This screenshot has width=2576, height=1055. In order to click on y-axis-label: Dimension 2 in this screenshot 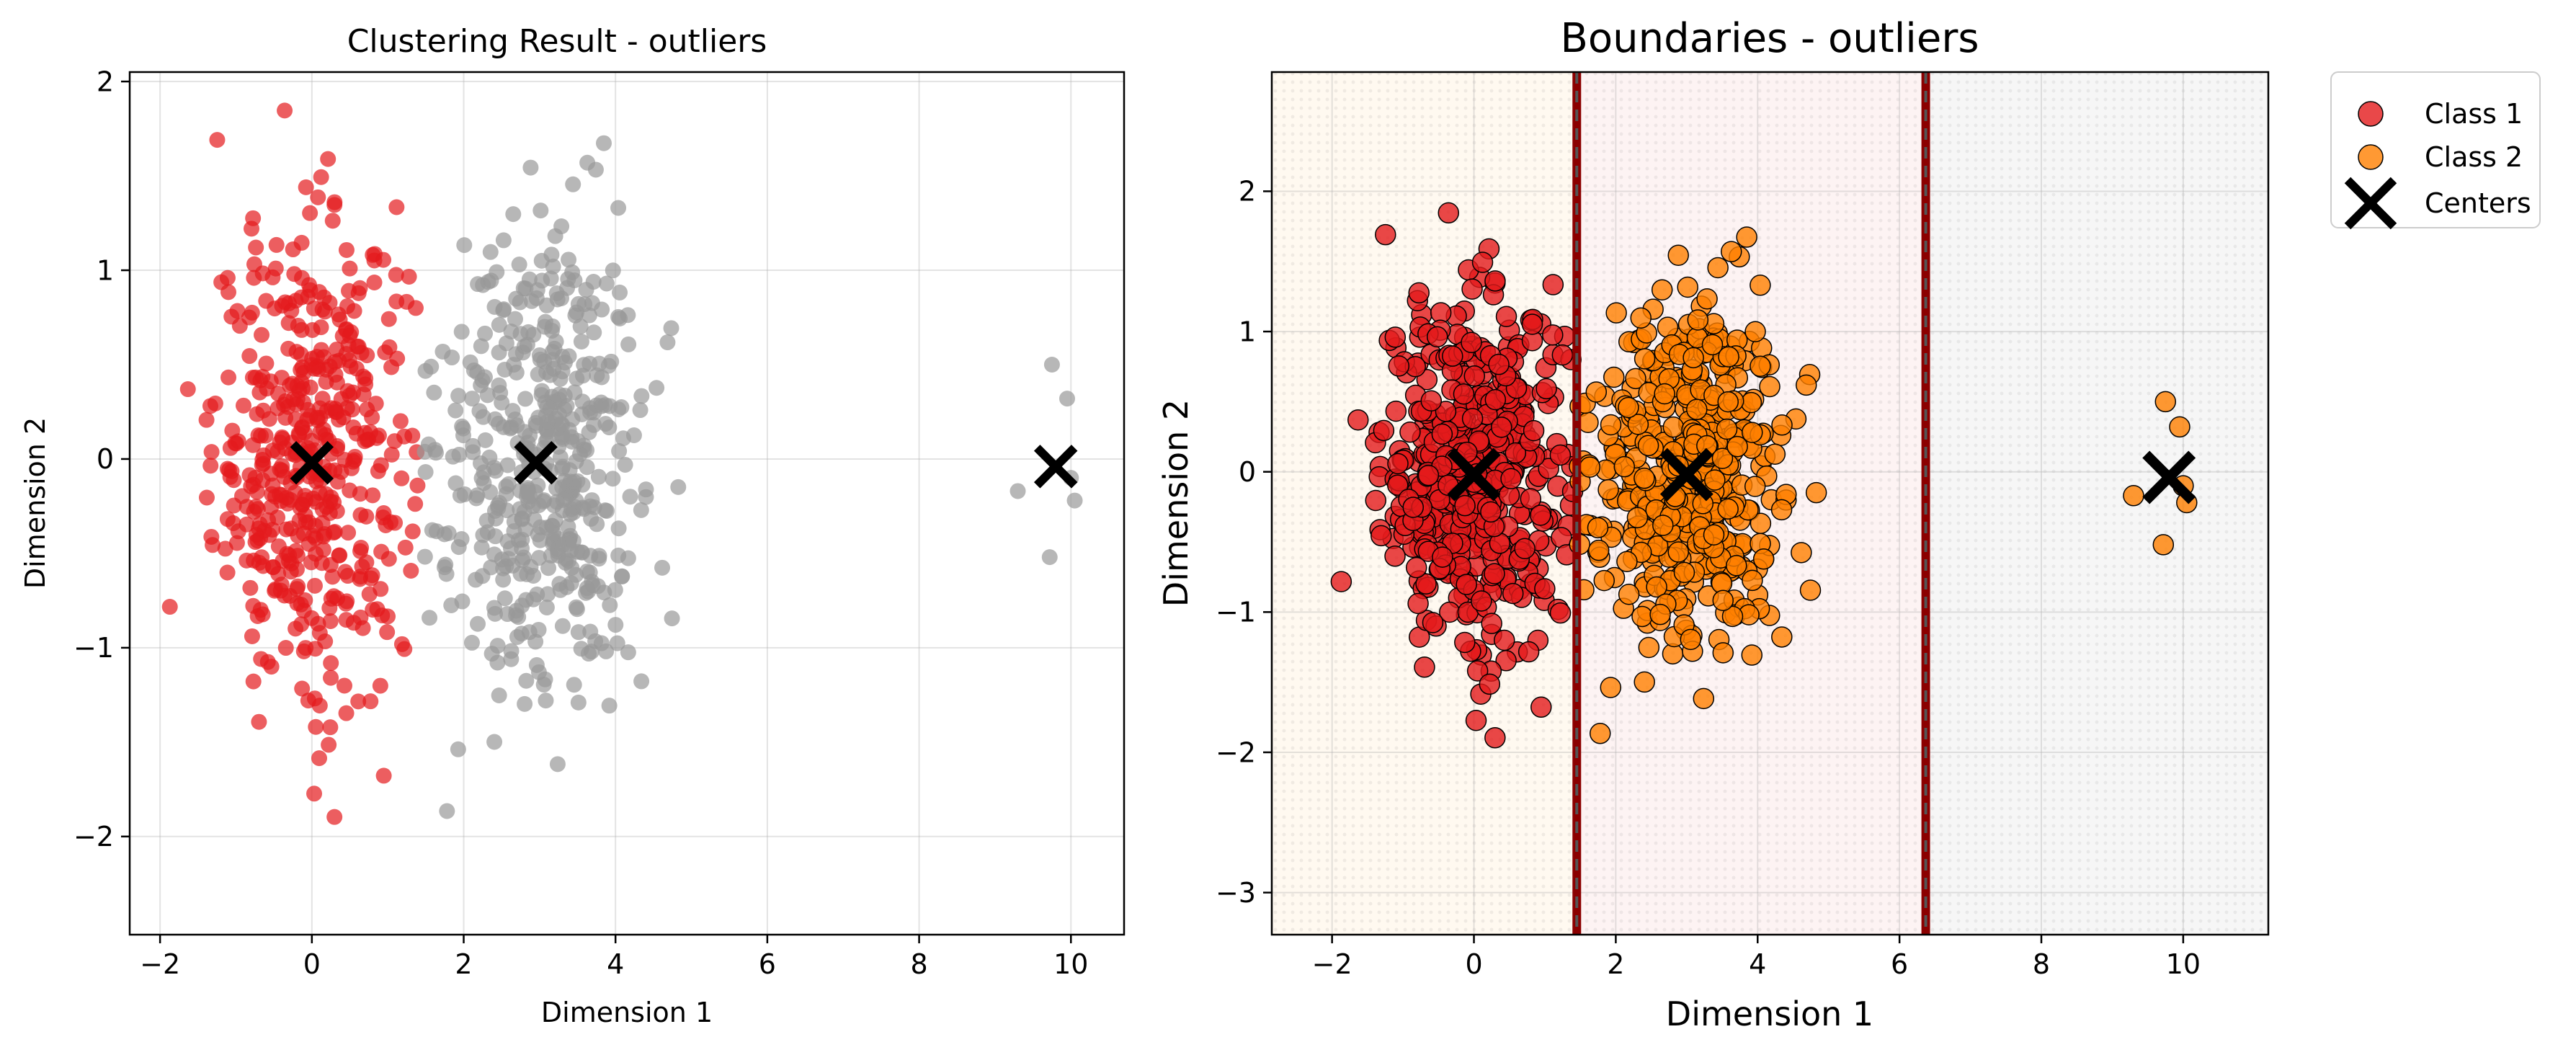, I will do `click(1175, 503)`.